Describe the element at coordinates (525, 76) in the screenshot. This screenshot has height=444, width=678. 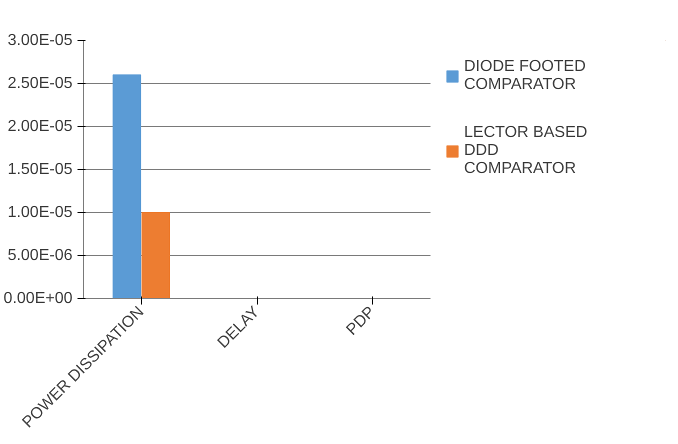
I see `legend-label: DIODE FOOTED COMPARATOR` at that location.